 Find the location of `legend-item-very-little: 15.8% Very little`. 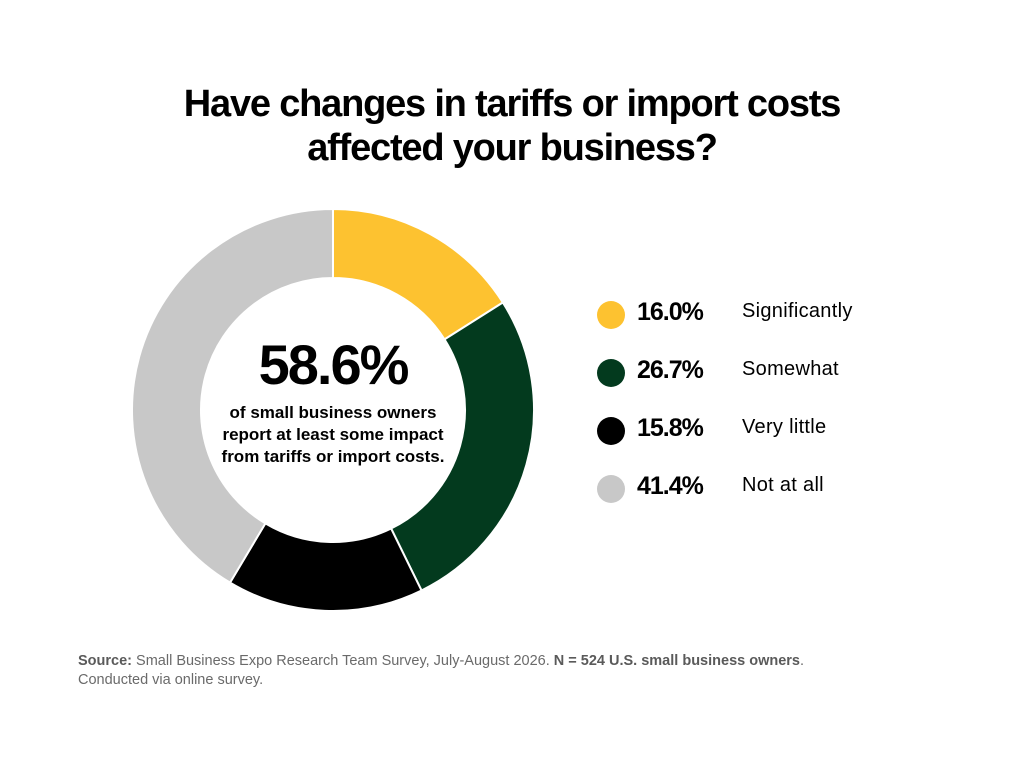

legend-item-very-little: 15.8% Very little is located at coordinates (797, 439).